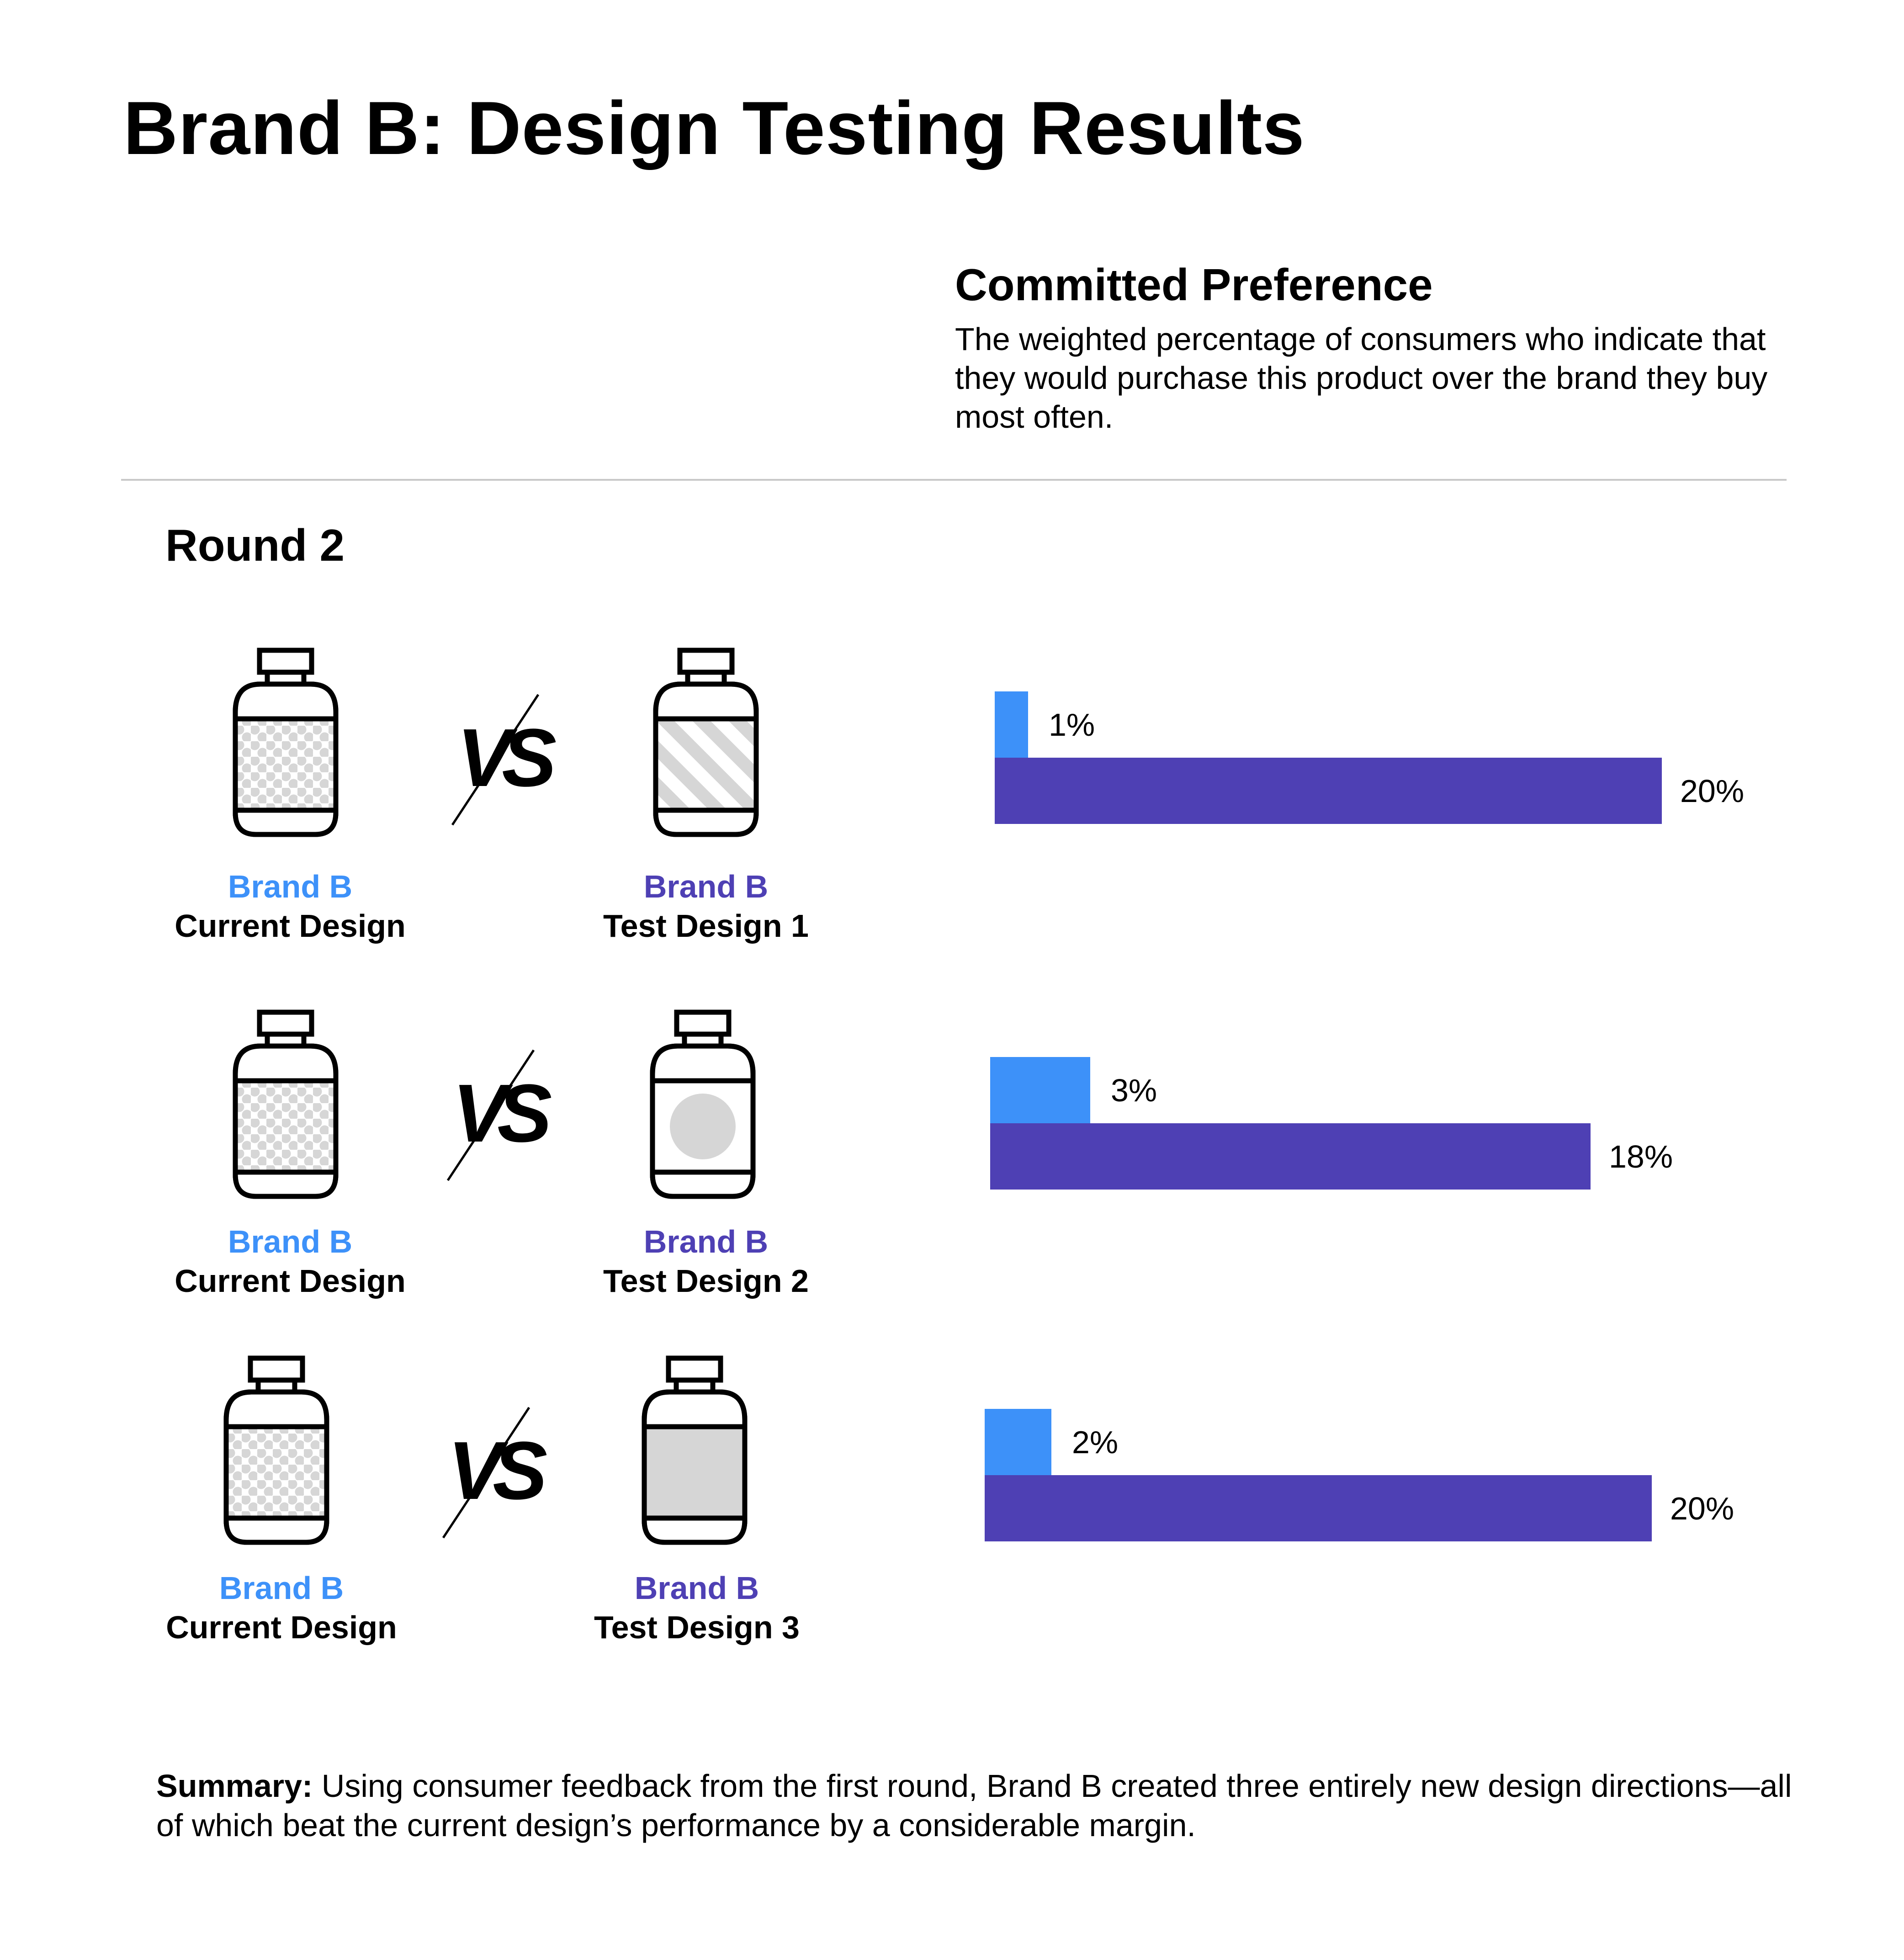  Describe the element at coordinates (255, 545) in the screenshot. I see `round-label: Round 2` at that location.